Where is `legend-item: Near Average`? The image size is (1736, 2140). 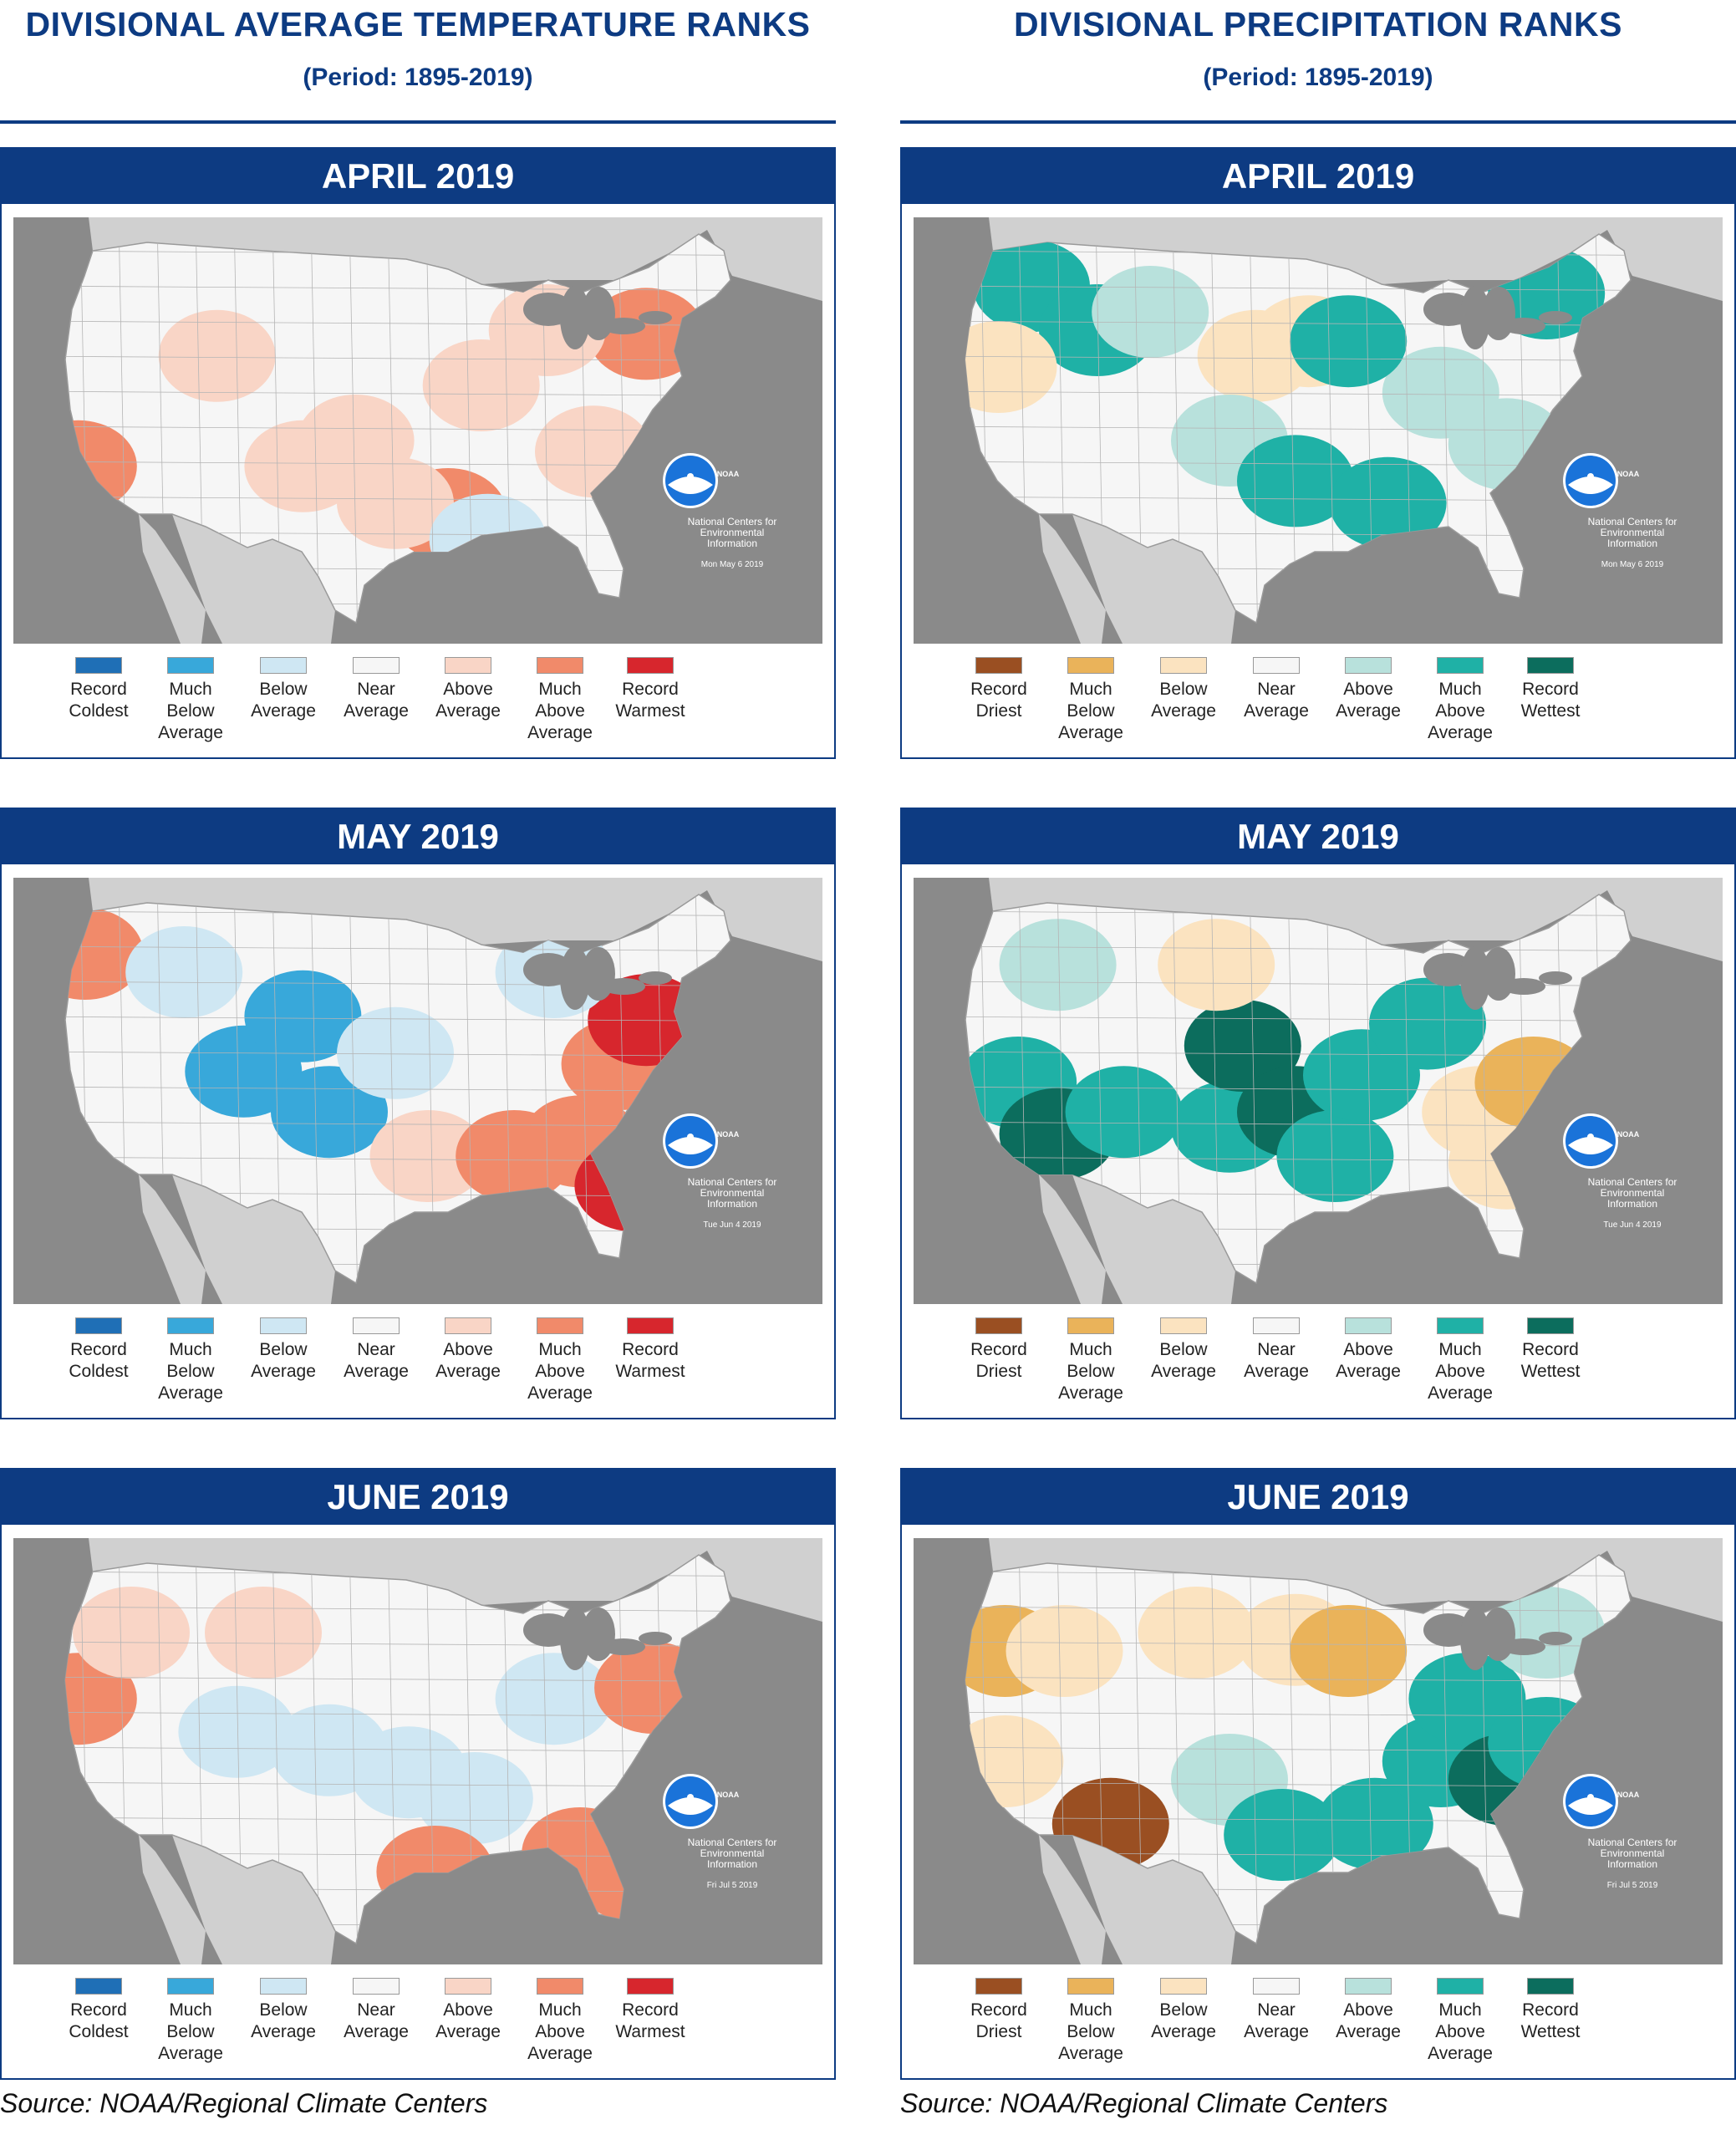 legend-item: Near Average is located at coordinates (376, 2010).